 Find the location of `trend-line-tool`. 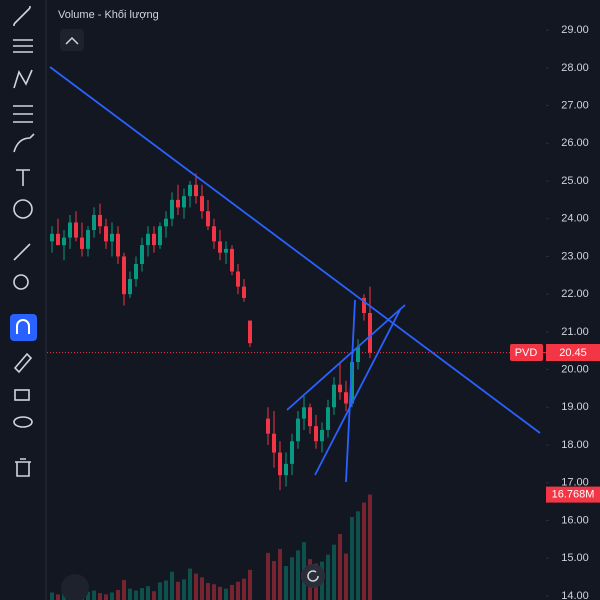

trend-line-tool is located at coordinates (22, 16).